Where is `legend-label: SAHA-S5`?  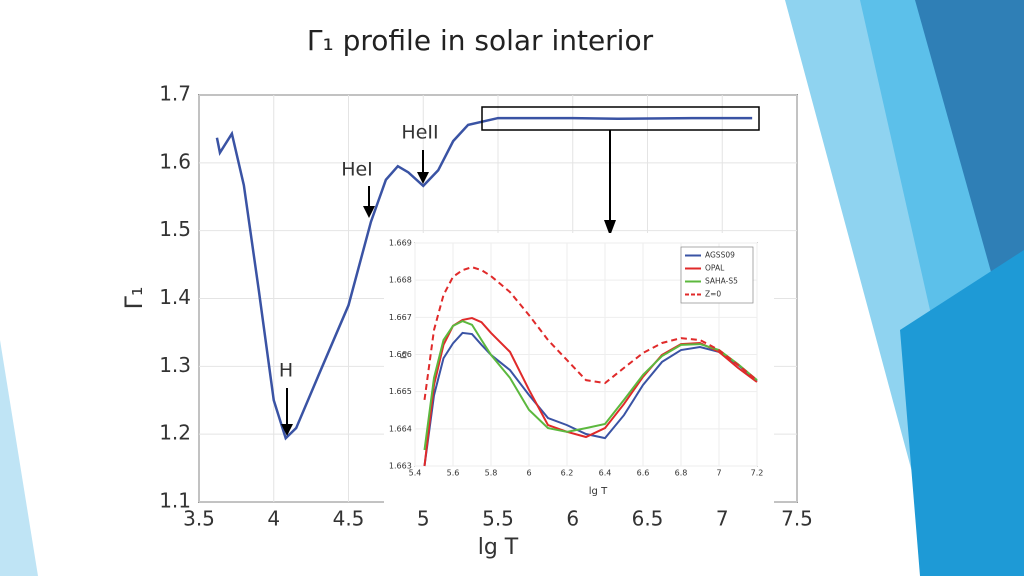
legend-label: SAHA-S5 is located at coordinates (721, 281).